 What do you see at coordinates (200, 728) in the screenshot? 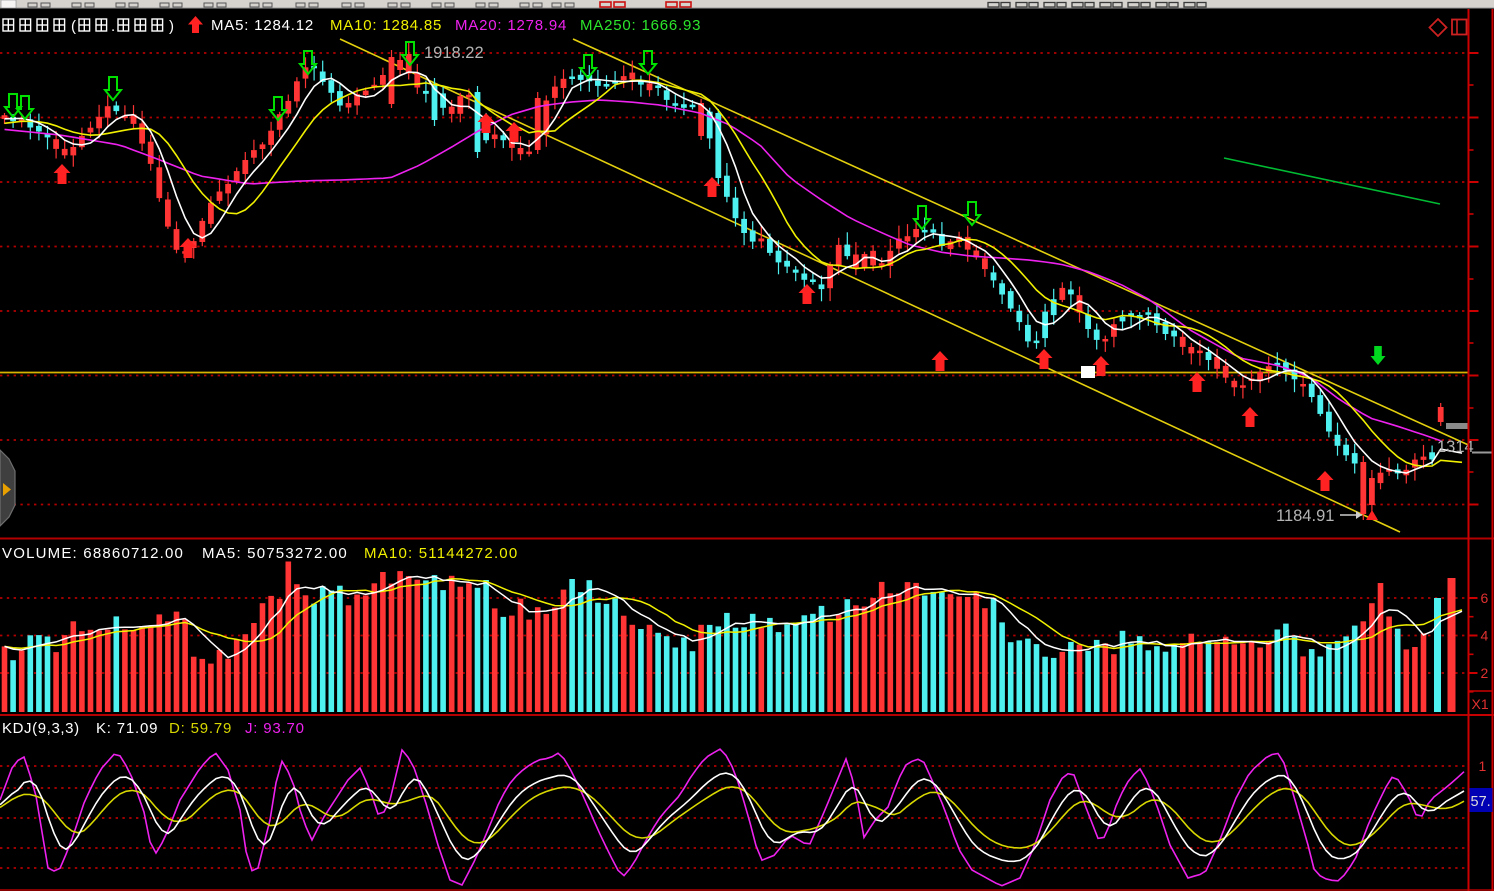
I see `svg-text: D: 59.79` at bounding box center [200, 728].